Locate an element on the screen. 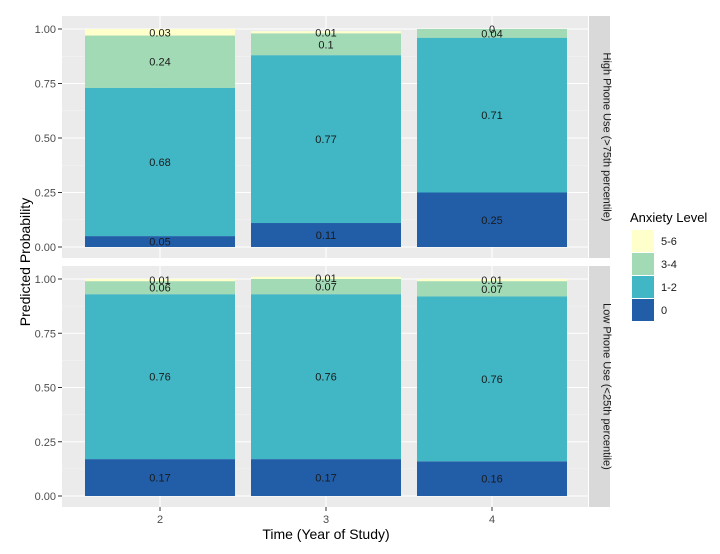 Image resolution: width=720 pixels, height=554 pixels. legend-title: Anxiety Level is located at coordinates (668, 217).